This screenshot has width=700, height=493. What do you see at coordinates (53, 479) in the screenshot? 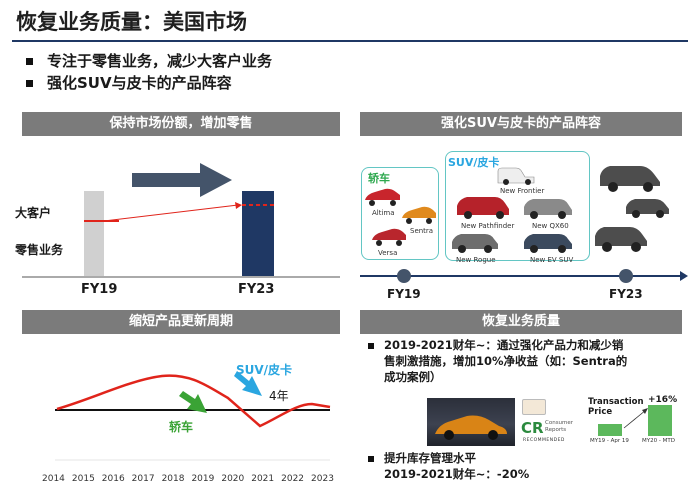
I see `year-tick-label: 2014` at bounding box center [53, 479].